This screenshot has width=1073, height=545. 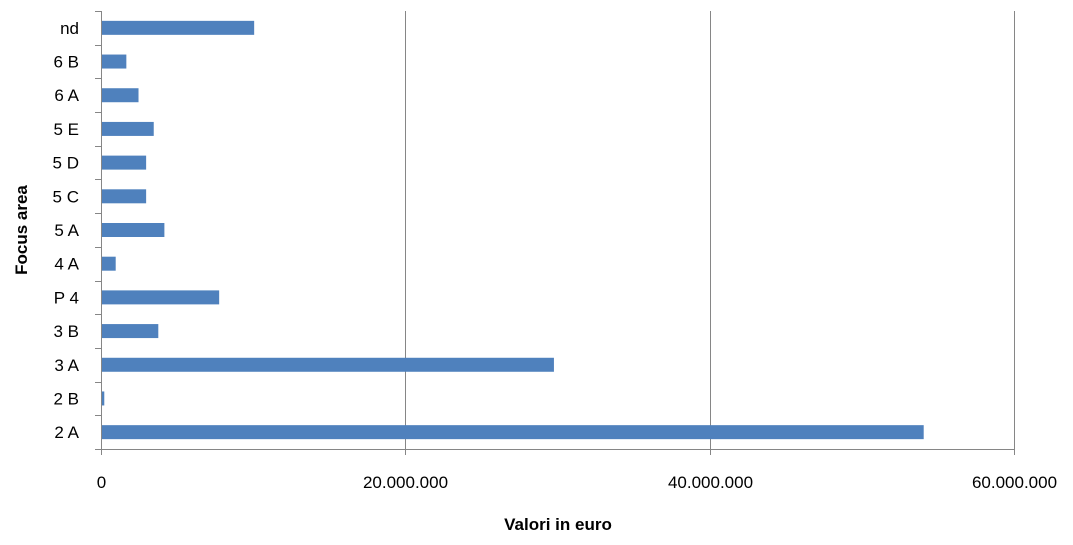 I want to click on y-tick-label: 3 B, so click(x=66, y=331).